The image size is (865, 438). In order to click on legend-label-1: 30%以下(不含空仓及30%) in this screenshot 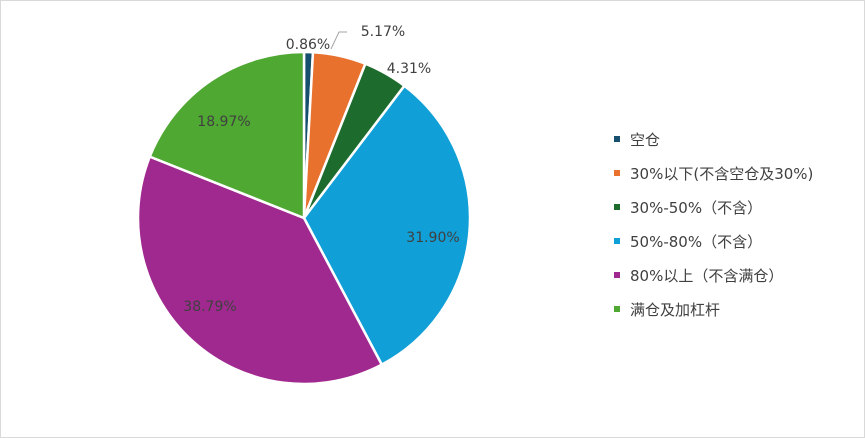, I will do `click(722, 173)`.